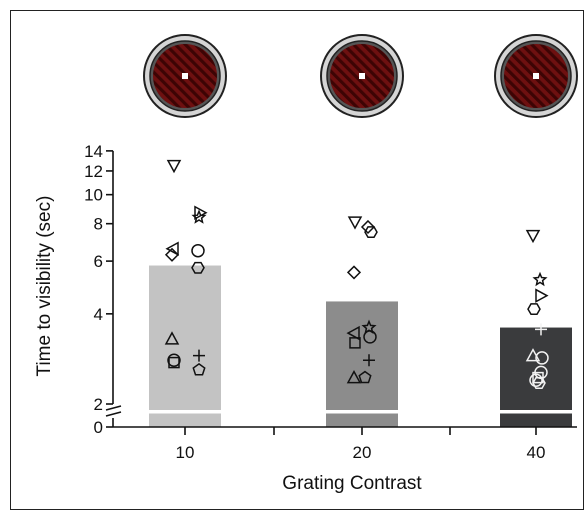 The image size is (587, 513). Describe the element at coordinates (93, 171) in the screenshot. I see `y-tick-label: 12` at that location.